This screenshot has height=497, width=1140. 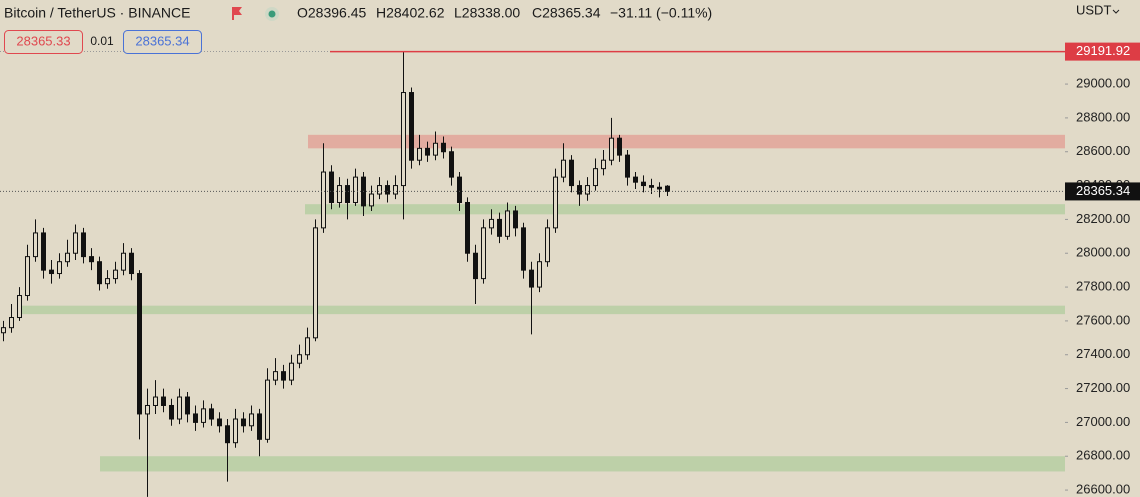 I want to click on buy-button, so click(x=162, y=42).